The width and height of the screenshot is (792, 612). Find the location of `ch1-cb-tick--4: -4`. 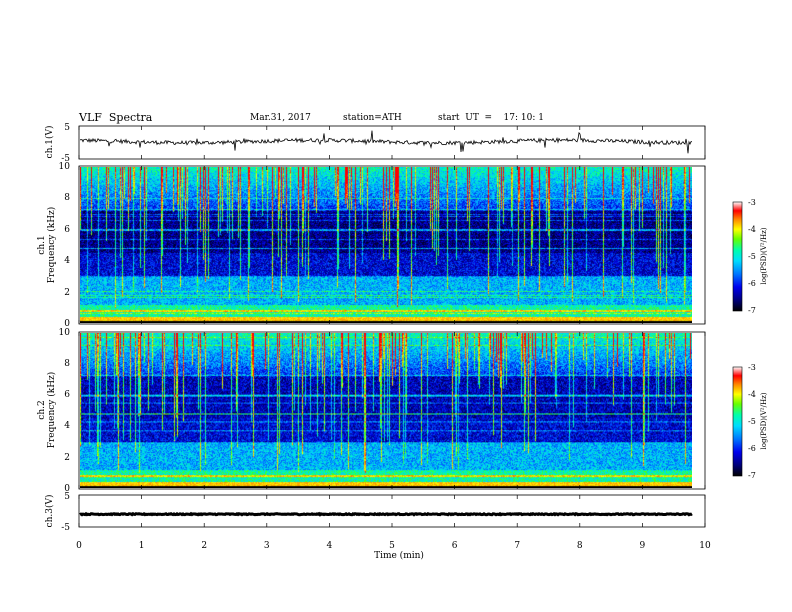

ch1-cb-tick--4: -4 is located at coordinates (752, 229).